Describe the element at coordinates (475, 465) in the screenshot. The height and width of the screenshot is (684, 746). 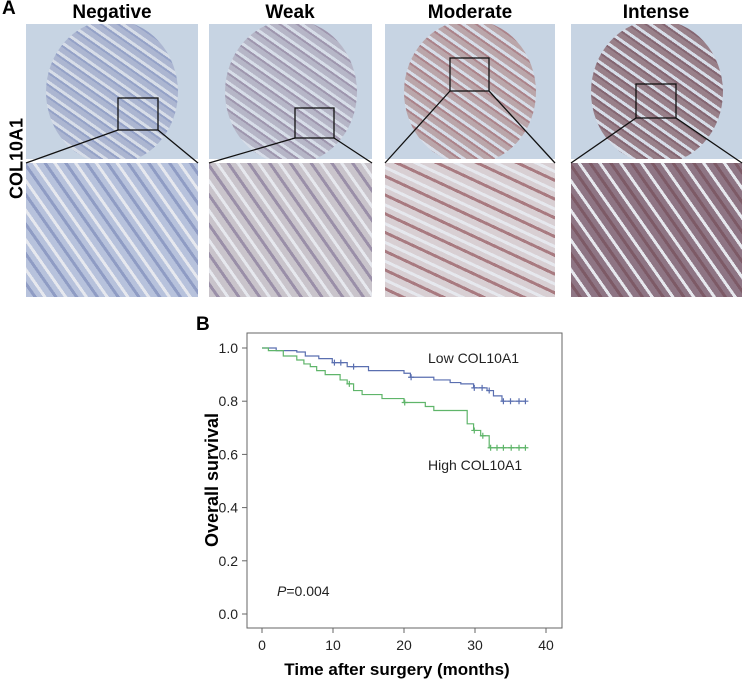
I see `legend-label-high: High COL10A1` at that location.